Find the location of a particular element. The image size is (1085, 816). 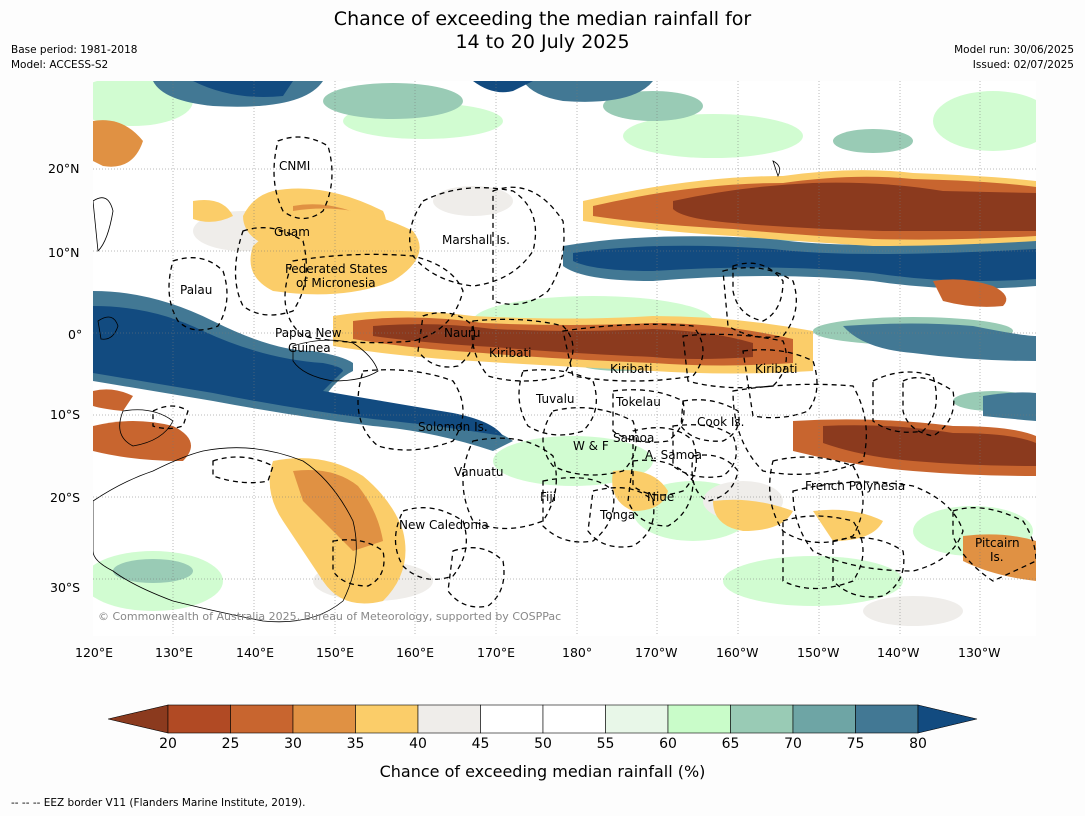

colorbar-tick-70: 70 is located at coordinates (793, 744).